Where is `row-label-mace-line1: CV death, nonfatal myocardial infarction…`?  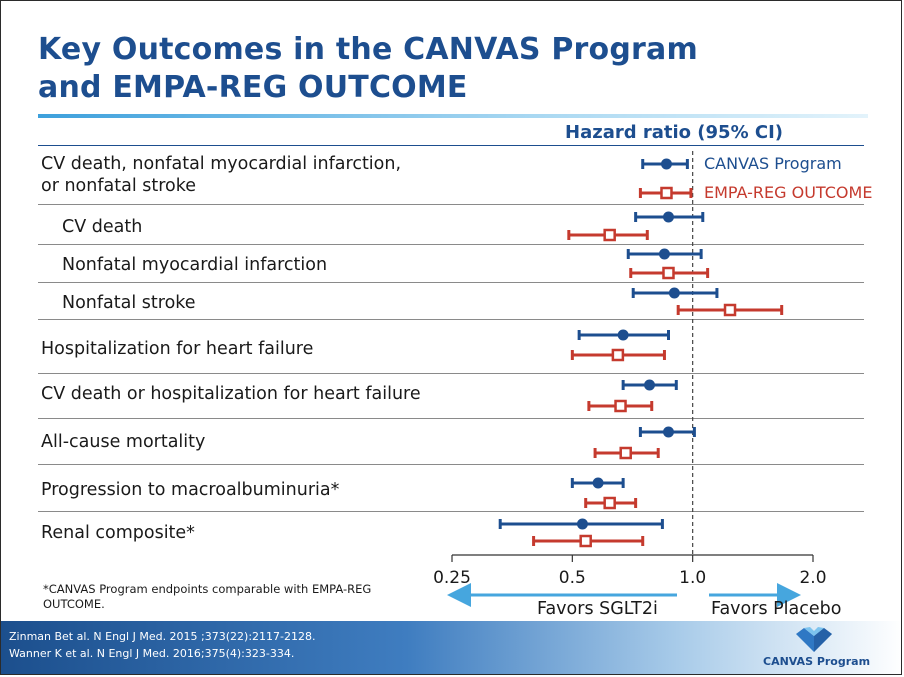 row-label-mace-line1: CV death, nonfatal myocardial infarction… is located at coordinates (221, 164).